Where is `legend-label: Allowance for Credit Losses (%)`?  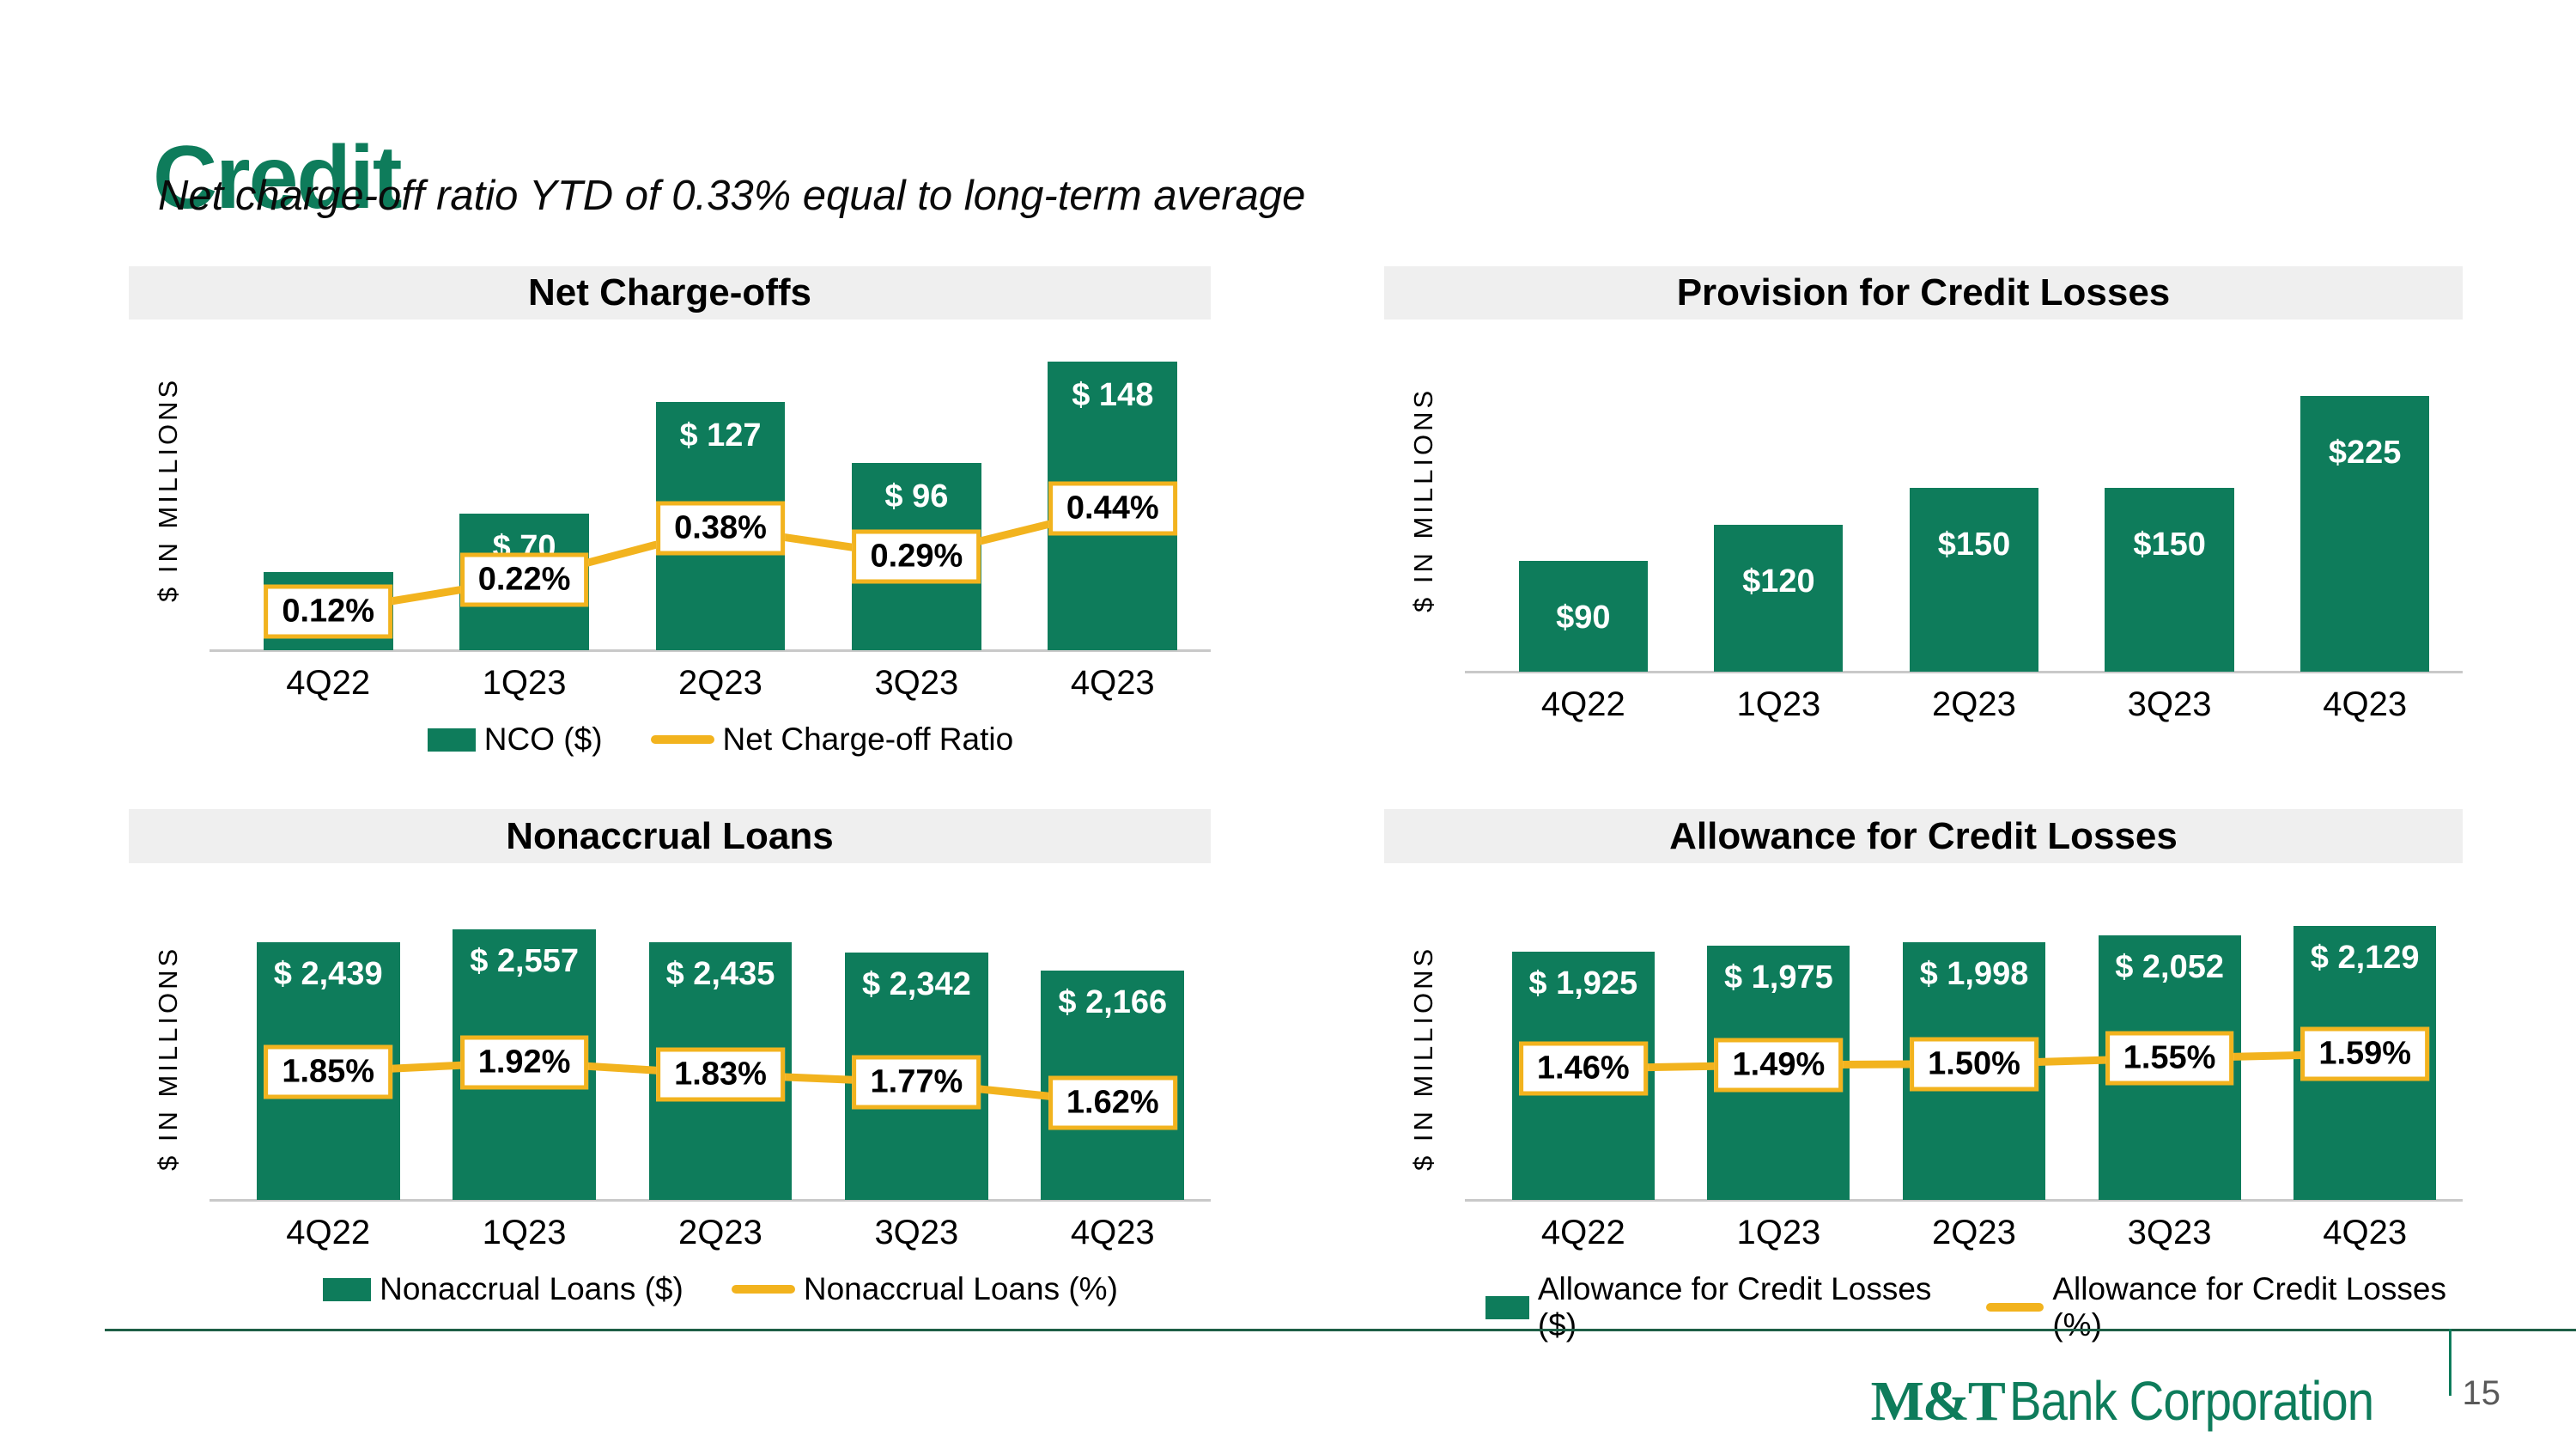 legend-label: Allowance for Credit Losses (%) is located at coordinates (2249, 1306).